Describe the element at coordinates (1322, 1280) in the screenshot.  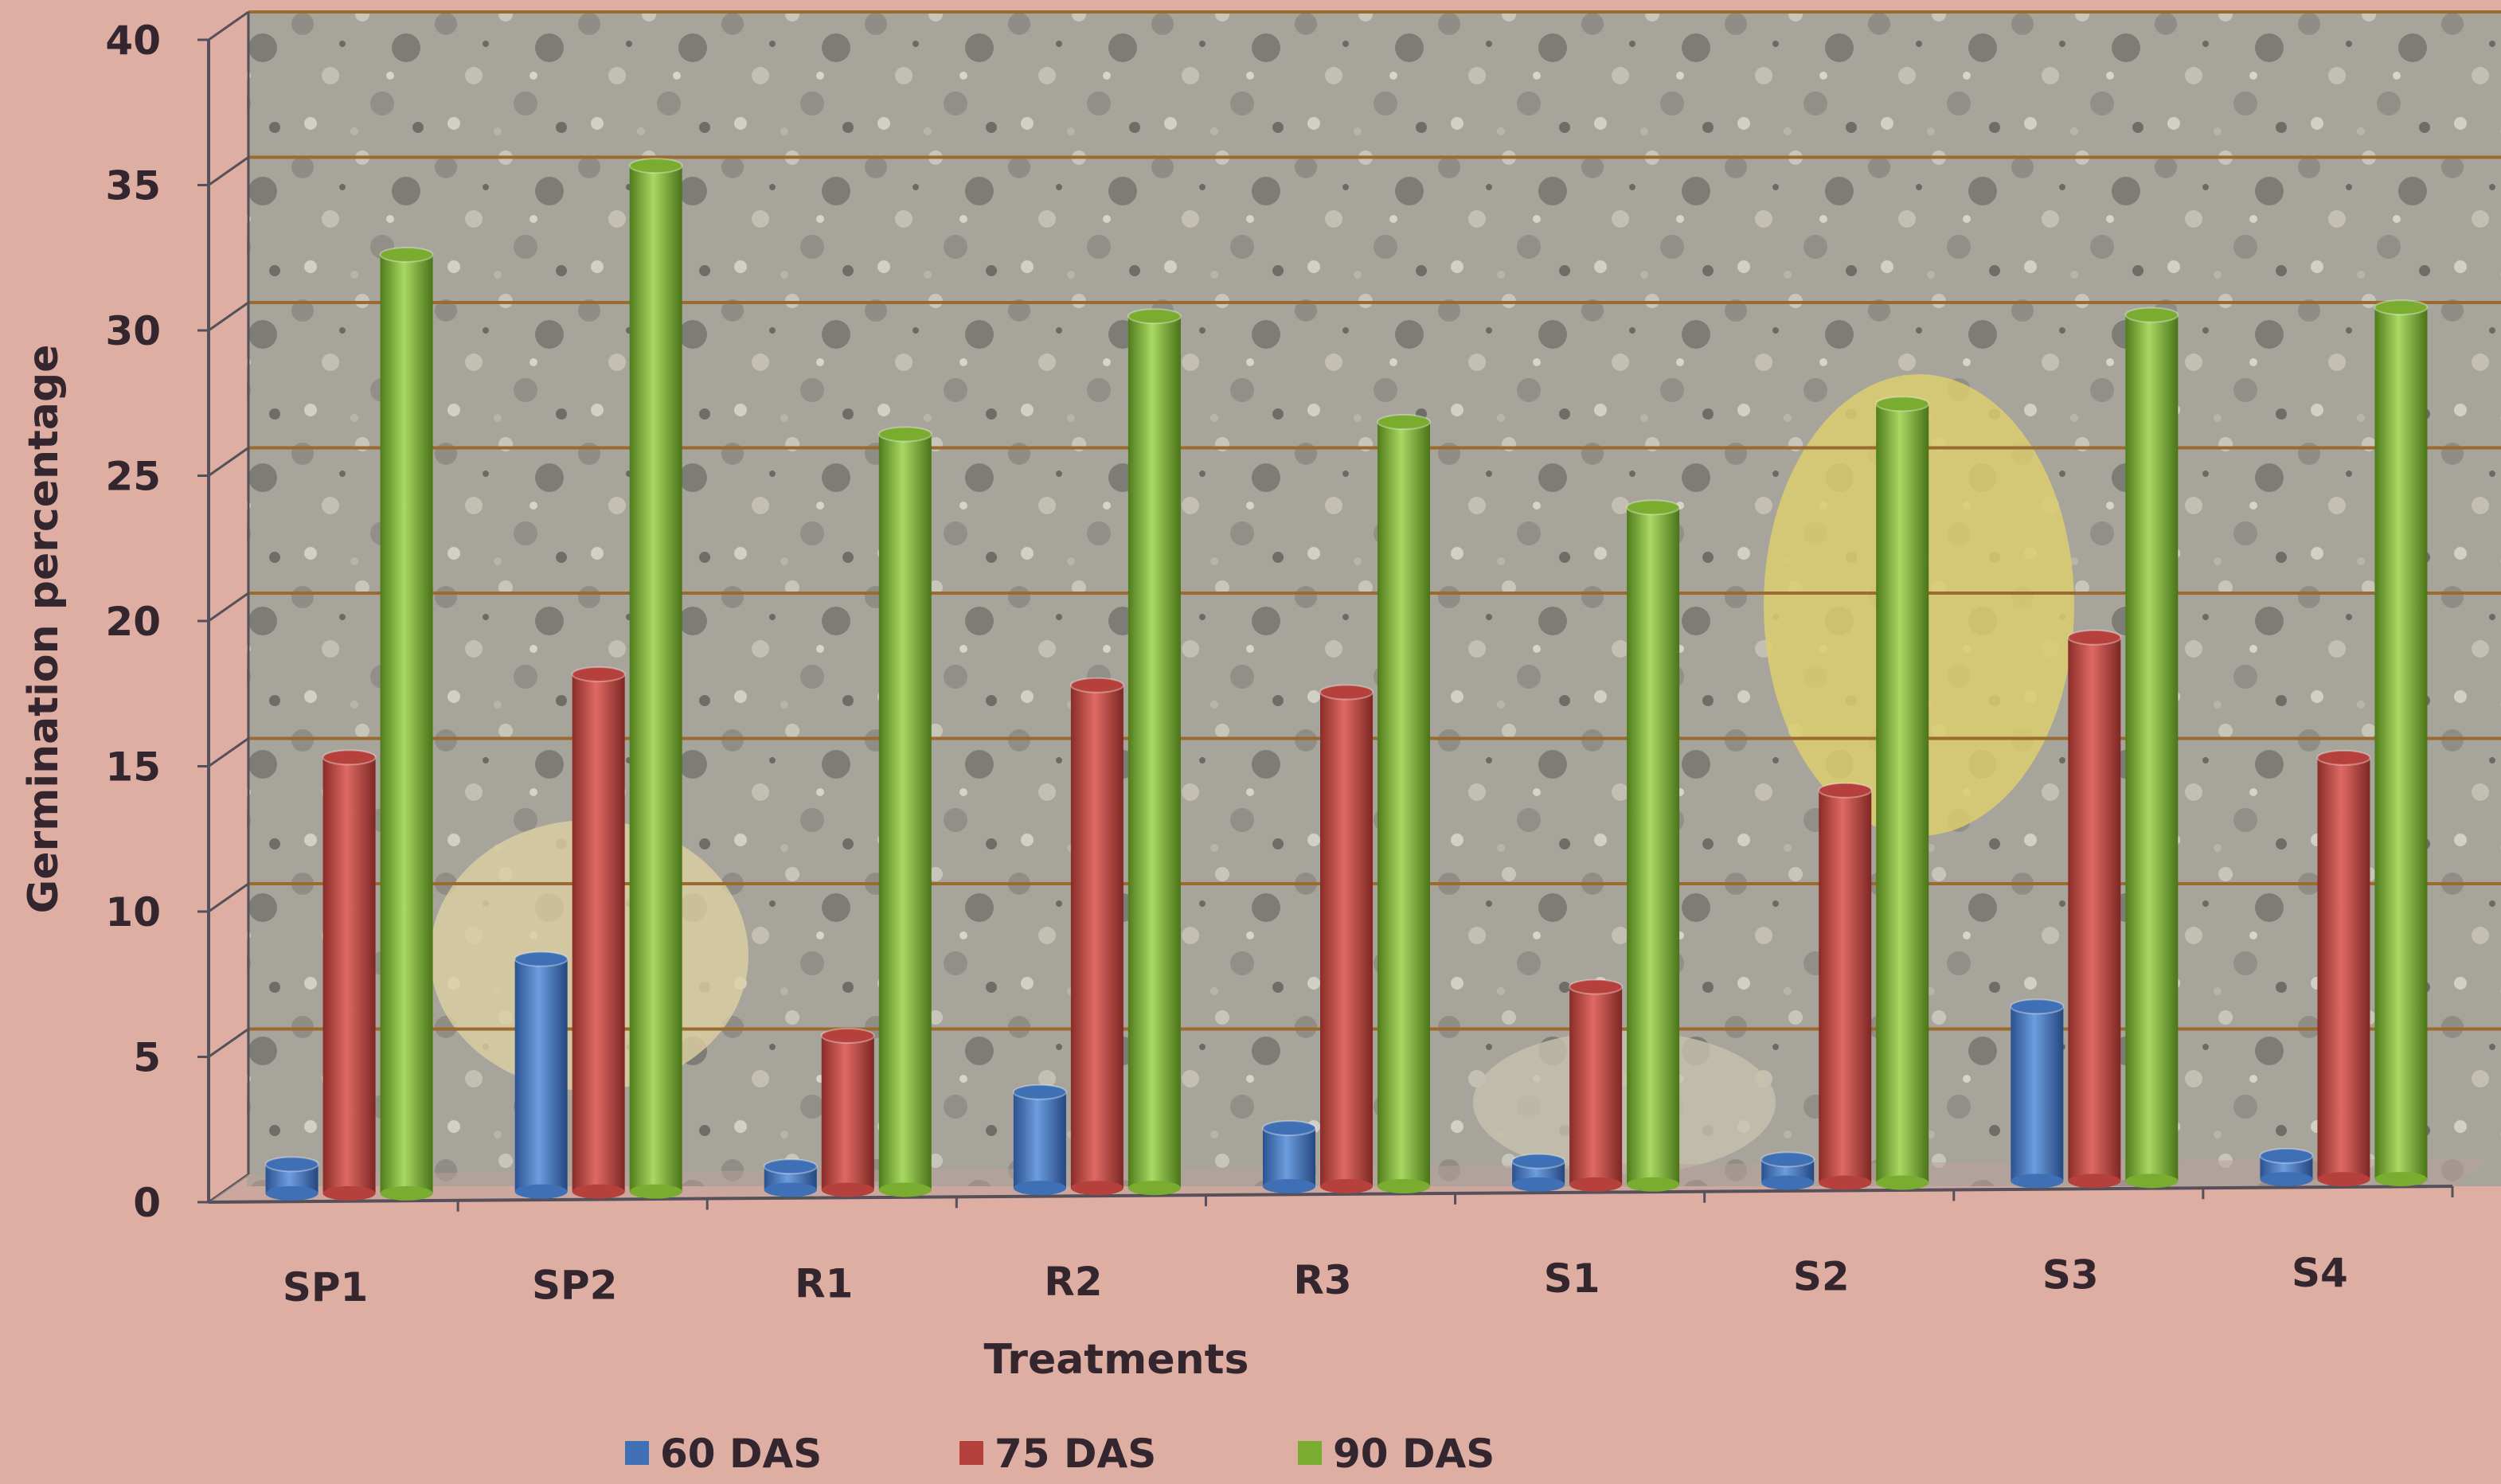
I see `x-tick-label: R3` at that location.